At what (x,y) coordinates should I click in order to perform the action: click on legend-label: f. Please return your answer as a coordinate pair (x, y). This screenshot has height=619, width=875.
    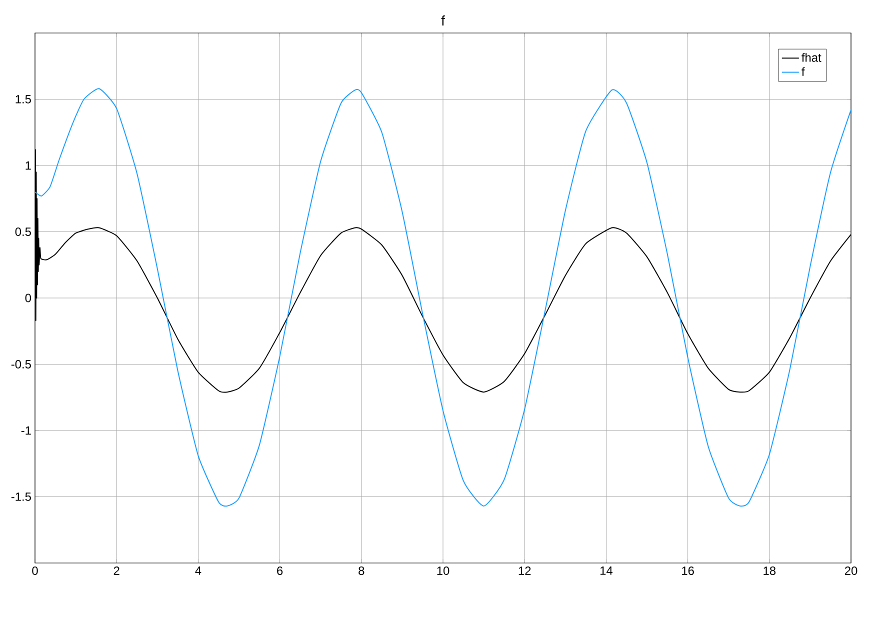
    Looking at the image, I should click on (803, 71).